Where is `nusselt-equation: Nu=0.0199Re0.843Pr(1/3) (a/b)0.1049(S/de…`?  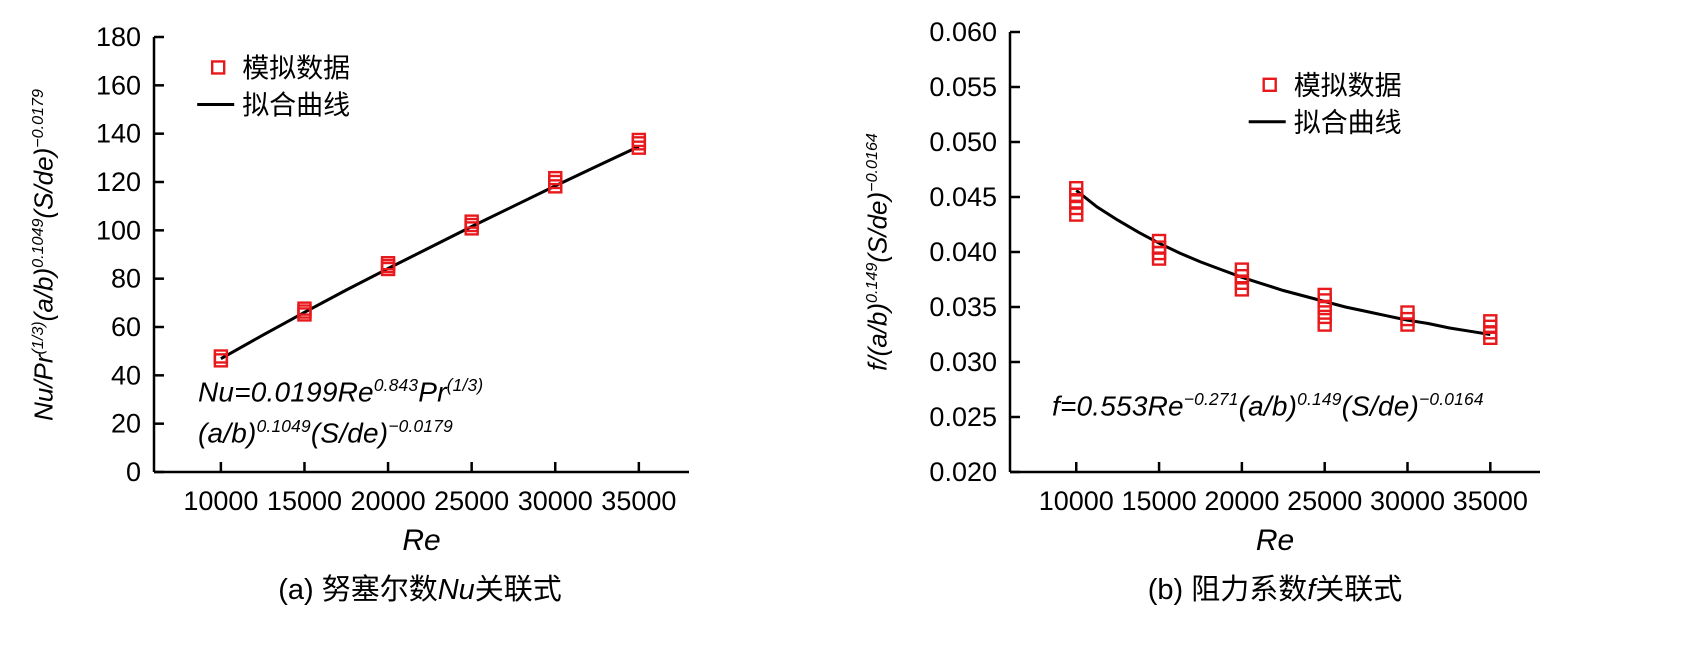 nusselt-equation: Nu=0.0199Re0.843Pr(1/3) (a/b)0.1049(S/de… is located at coordinates (340, 409).